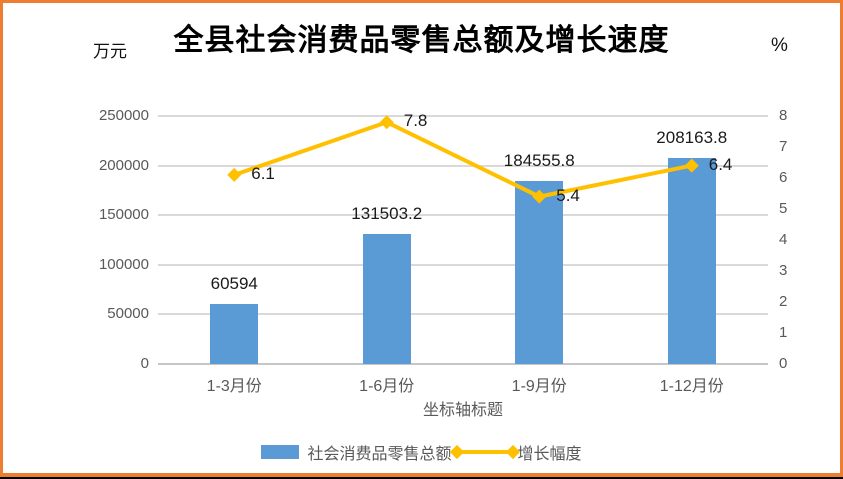 The image size is (843, 479). Describe the element at coordinates (128, 314) in the screenshot. I see `left-axis-tick-label: 50000` at that location.